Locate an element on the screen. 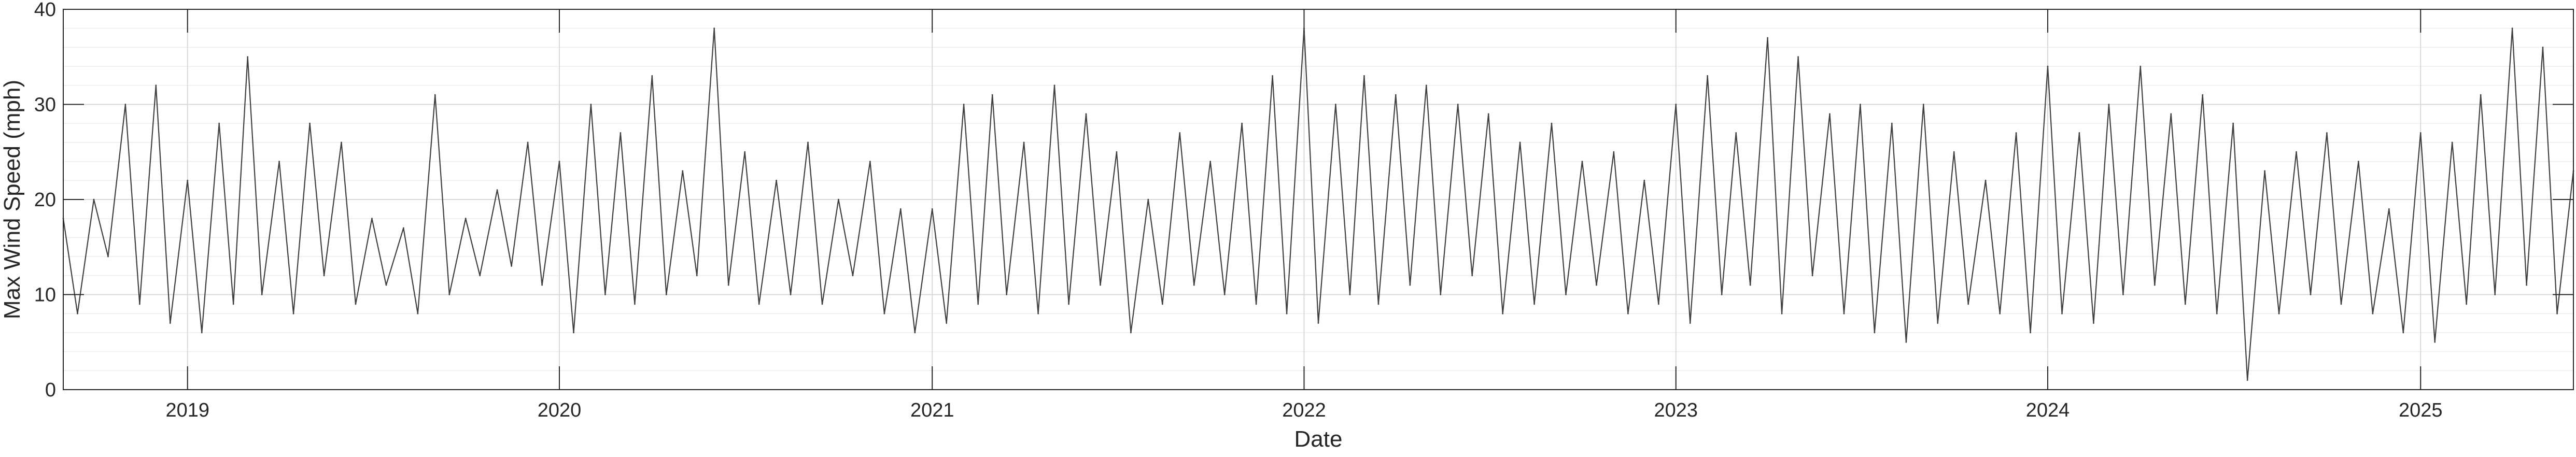 The height and width of the screenshot is (457, 2576). x-tick-label: 2019 is located at coordinates (187, 410).